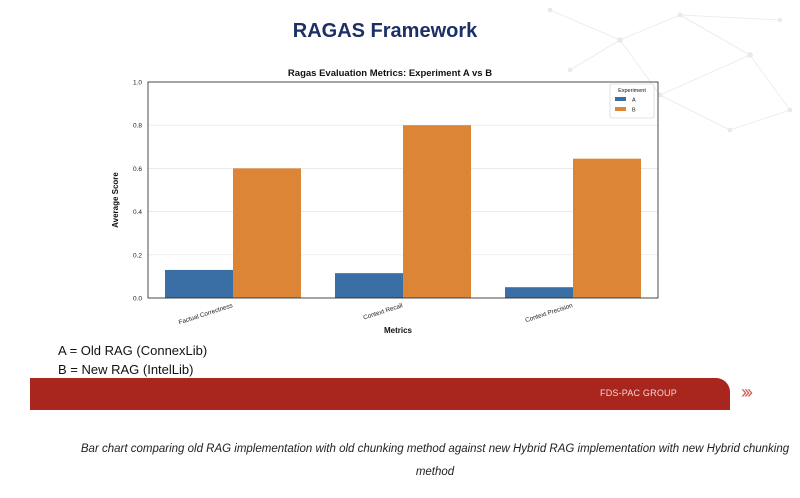 Image resolution: width=800 pixels, height=498 pixels. Describe the element at coordinates (632, 91) in the screenshot. I see `legend-title: Experiment` at that location.